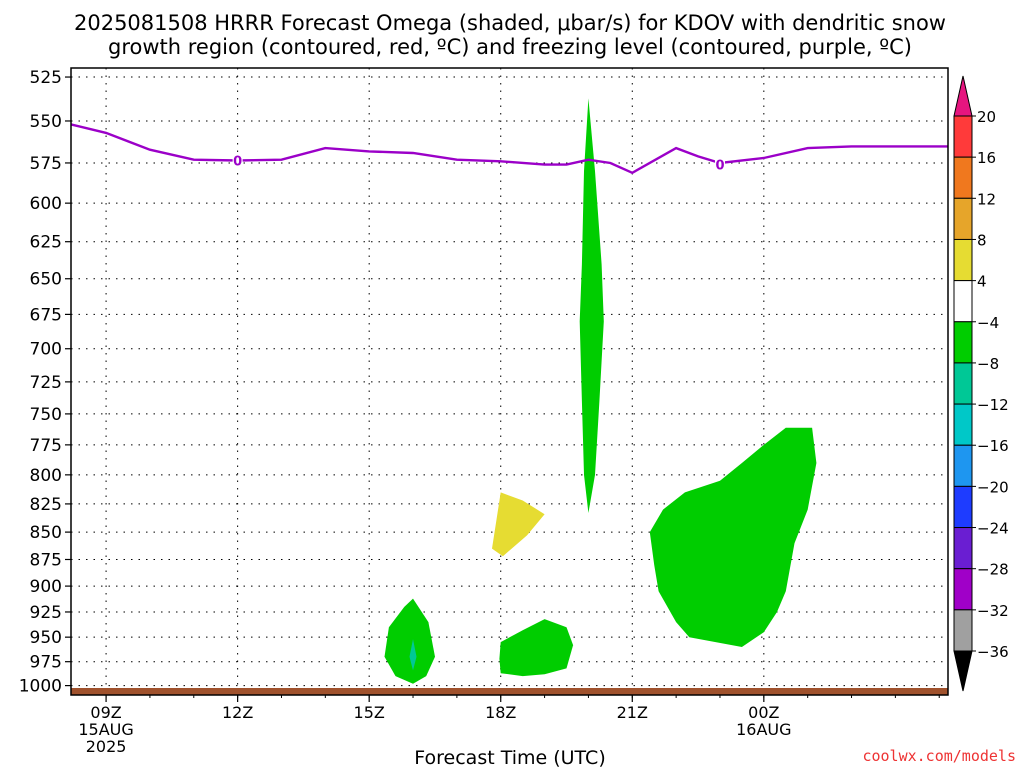  I want to click on y-tick-label: 550, so click(46, 122).